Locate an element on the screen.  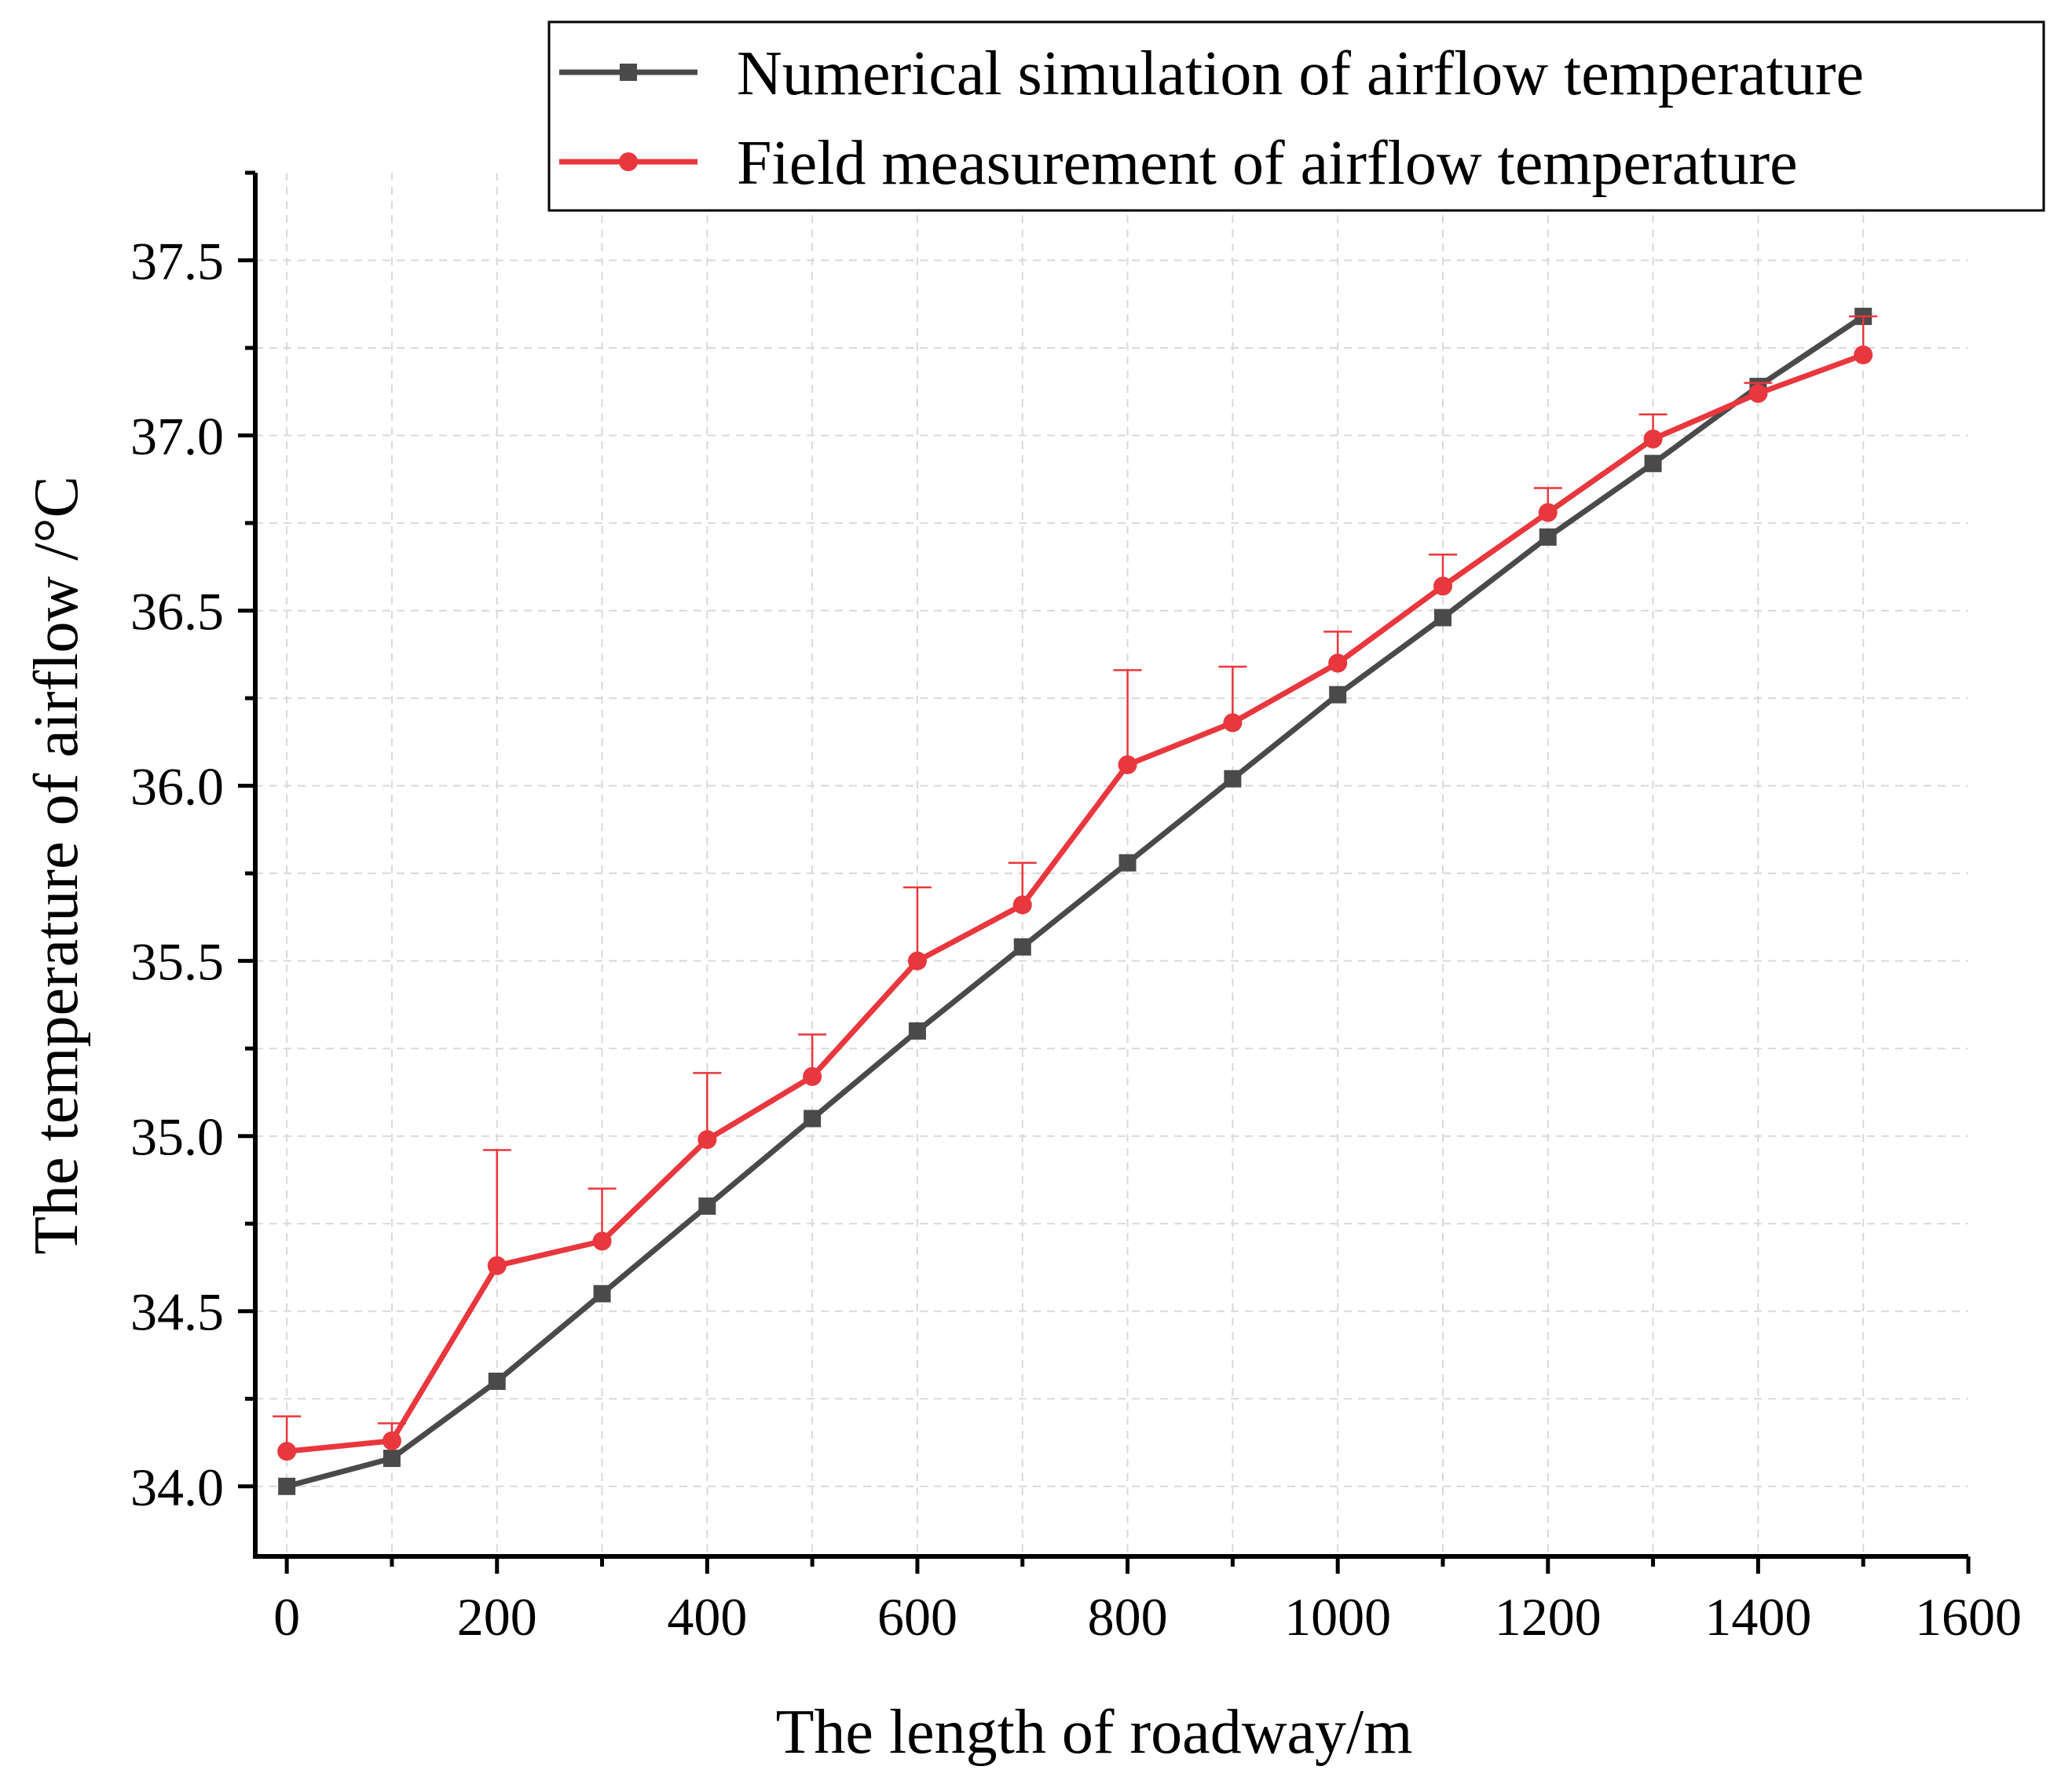
y-tick-label: 37.0 is located at coordinates (177, 436).